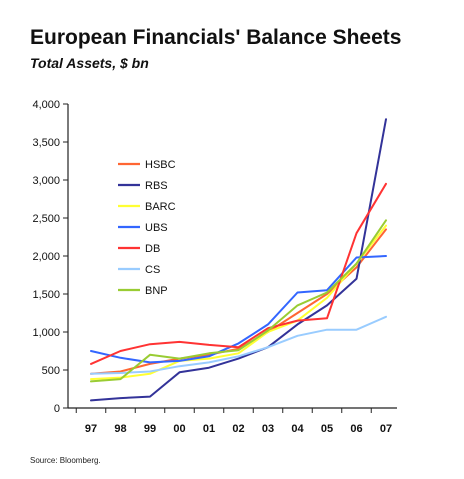 Image resolution: width=464 pixels, height=479 pixels. Describe the element at coordinates (268, 429) in the screenshot. I see `x-tick-label: 03` at that location.